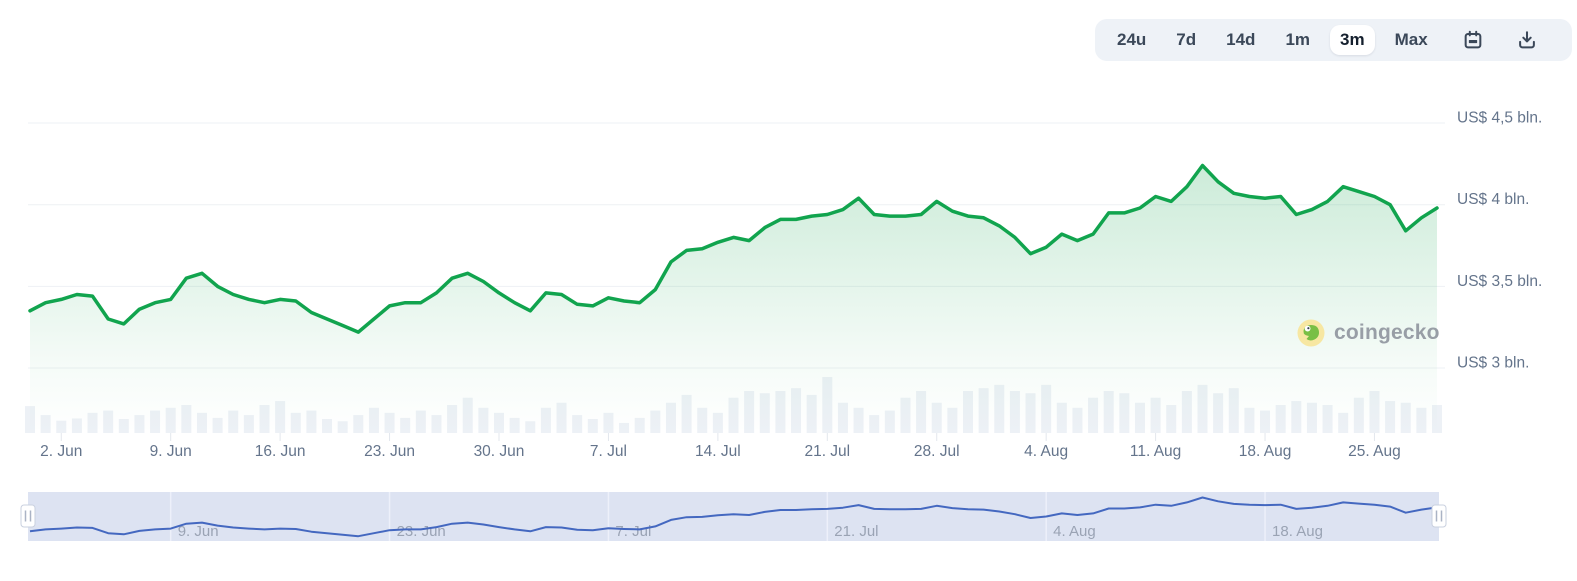 The width and height of the screenshot is (1577, 581). Describe the element at coordinates (61, 451) in the screenshot. I see `x-axis-label: 2. Jun` at that location.